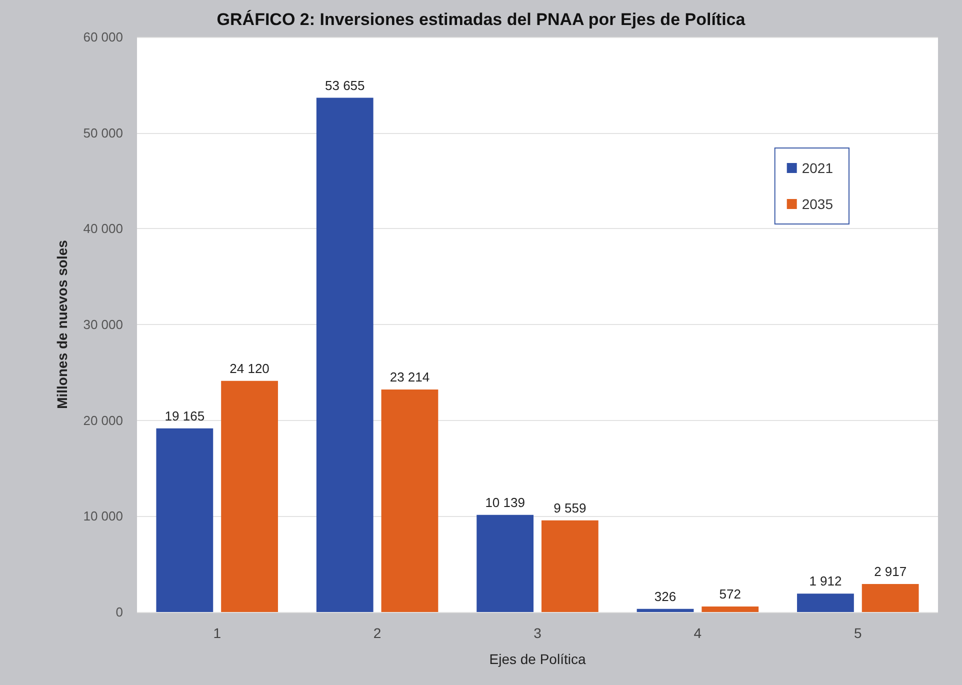 The image size is (962, 685). What do you see at coordinates (103, 420) in the screenshot?
I see `y-tick-label: 20 000` at bounding box center [103, 420].